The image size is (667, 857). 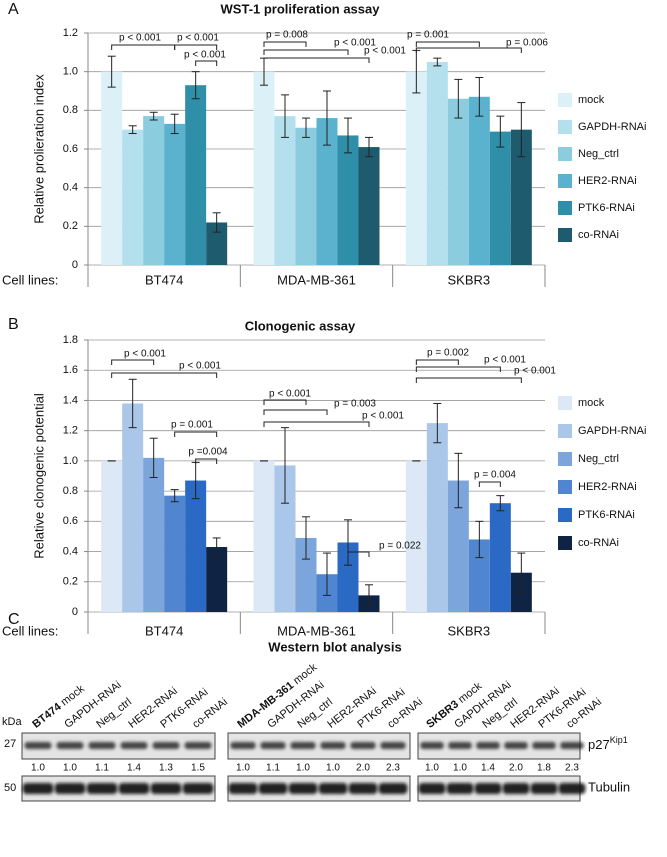 What do you see at coordinates (273, 768) in the screenshot?
I see `quantification: 1.1` at bounding box center [273, 768].